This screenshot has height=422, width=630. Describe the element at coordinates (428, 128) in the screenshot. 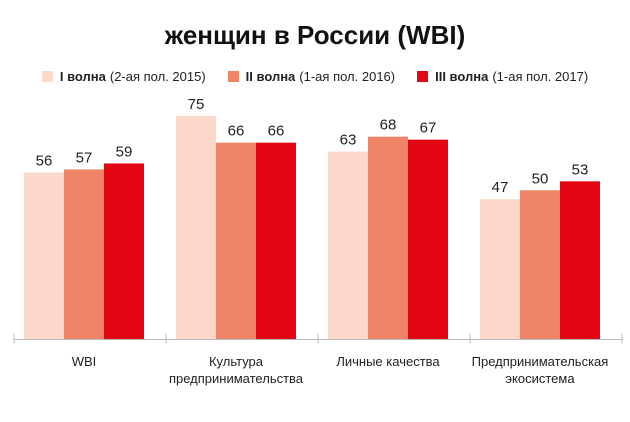

I see `data-label: 67` at that location.